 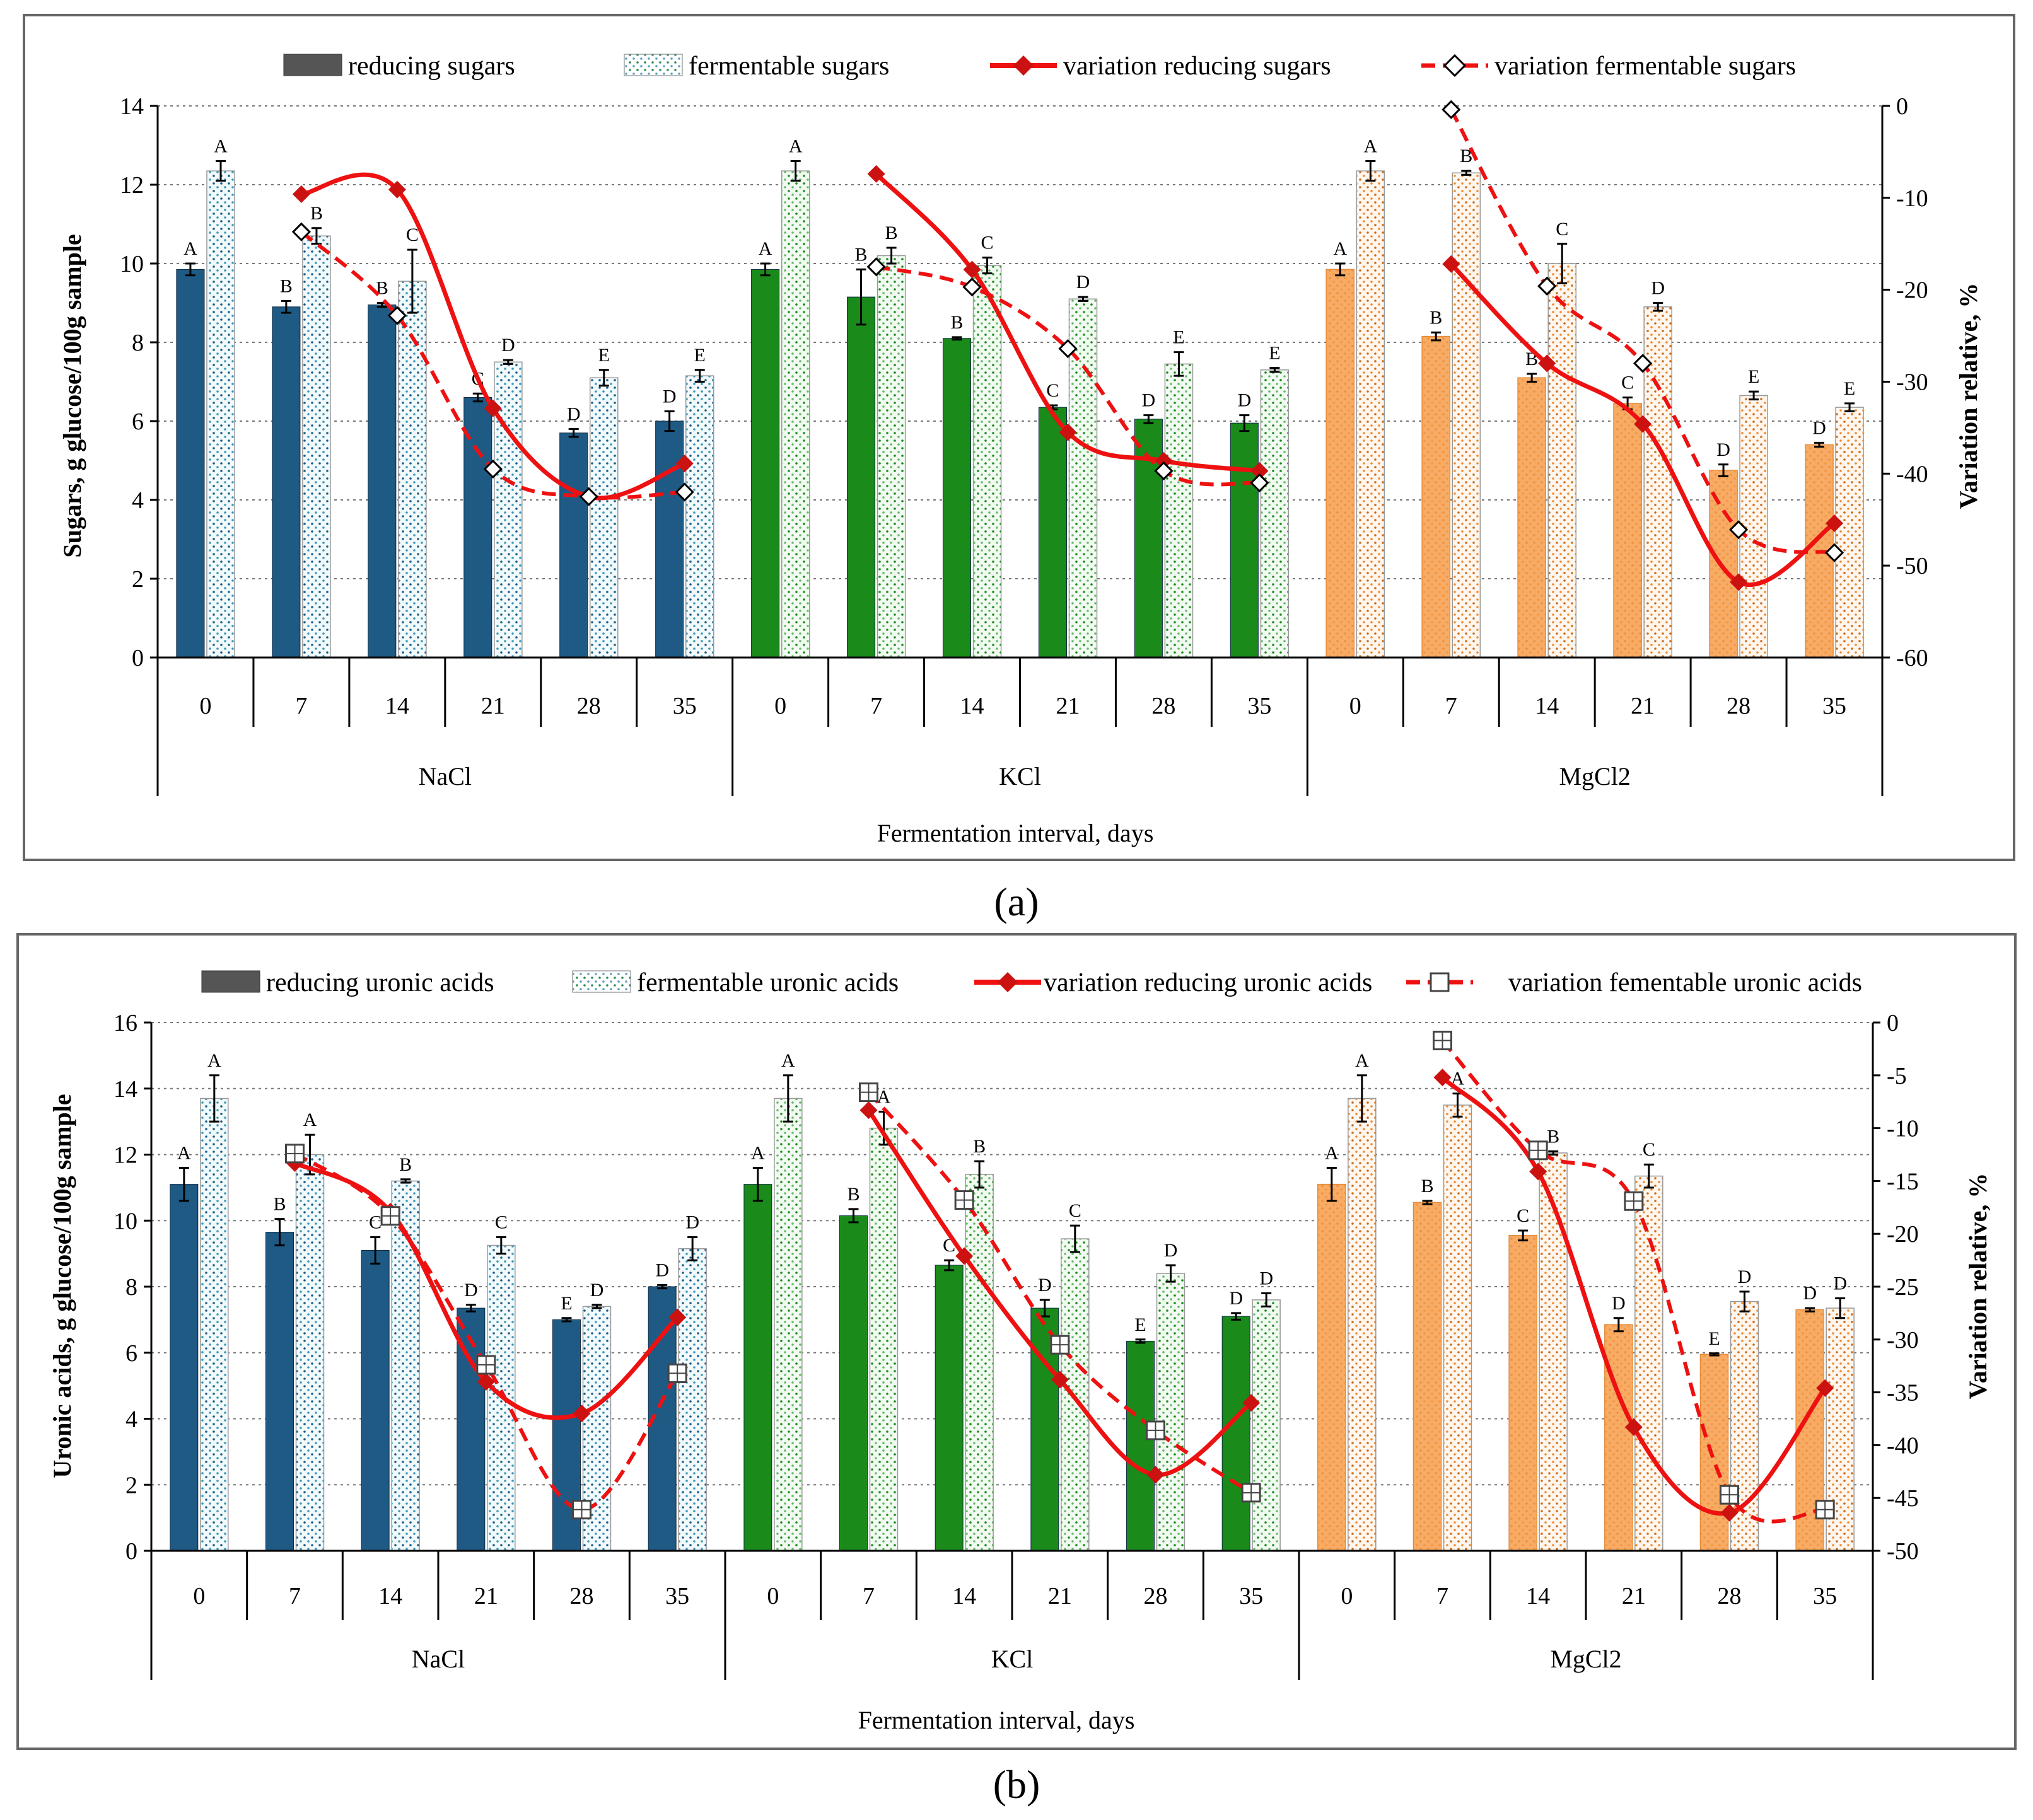 I want to click on legend-swatch-reducing-uronic, so click(x=230, y=981).